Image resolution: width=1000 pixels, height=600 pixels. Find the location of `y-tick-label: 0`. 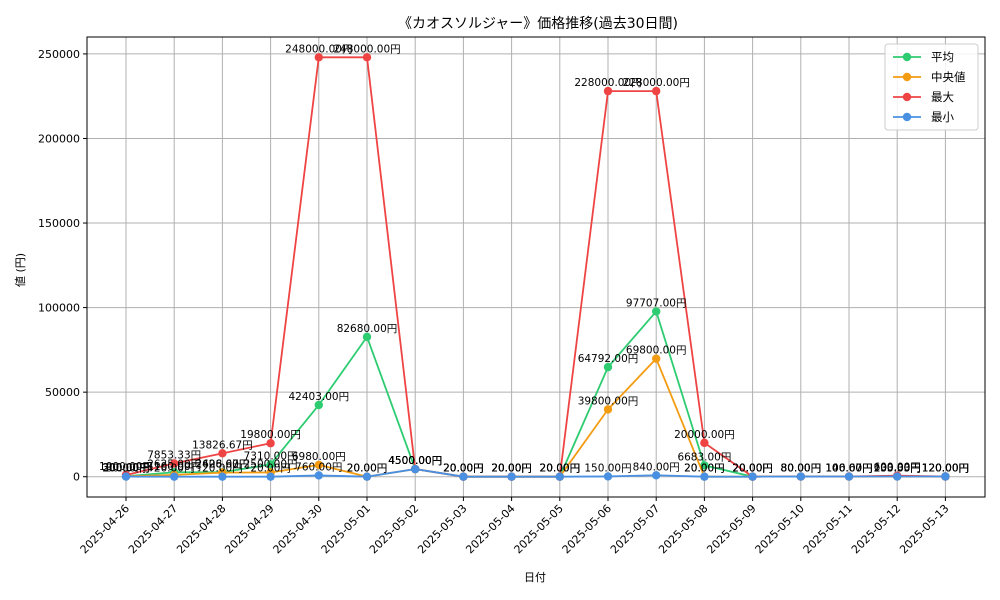

y-tick-label: 0 is located at coordinates (76, 477).